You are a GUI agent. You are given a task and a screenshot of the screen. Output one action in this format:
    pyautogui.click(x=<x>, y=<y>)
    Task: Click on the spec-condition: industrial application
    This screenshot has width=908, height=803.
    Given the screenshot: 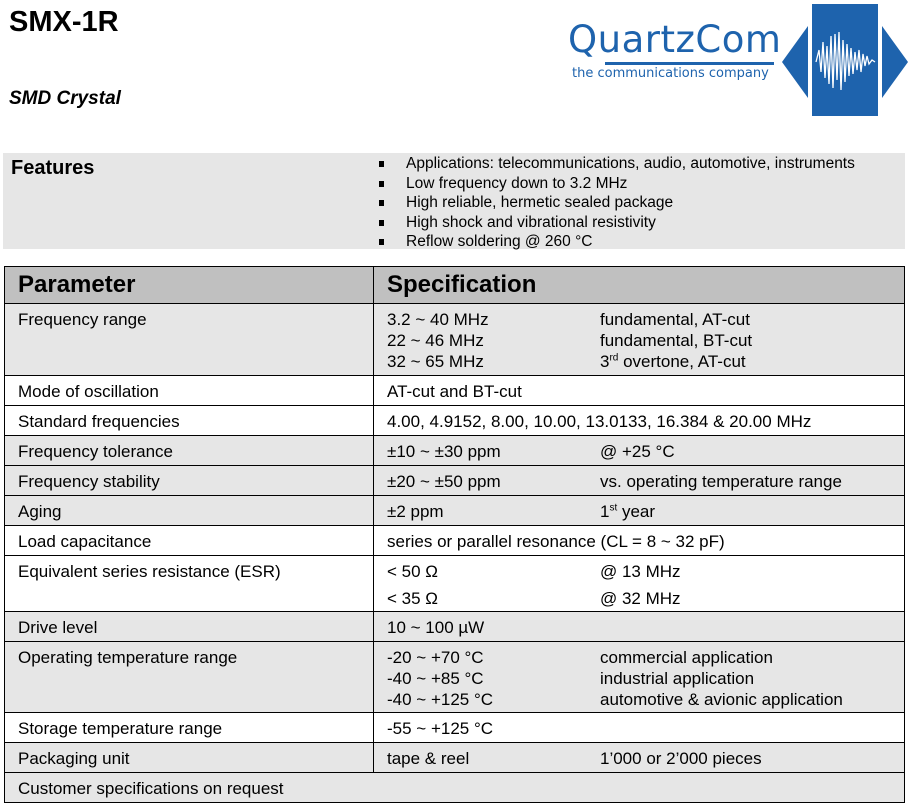 What is the action you would take?
    pyautogui.click(x=677, y=678)
    